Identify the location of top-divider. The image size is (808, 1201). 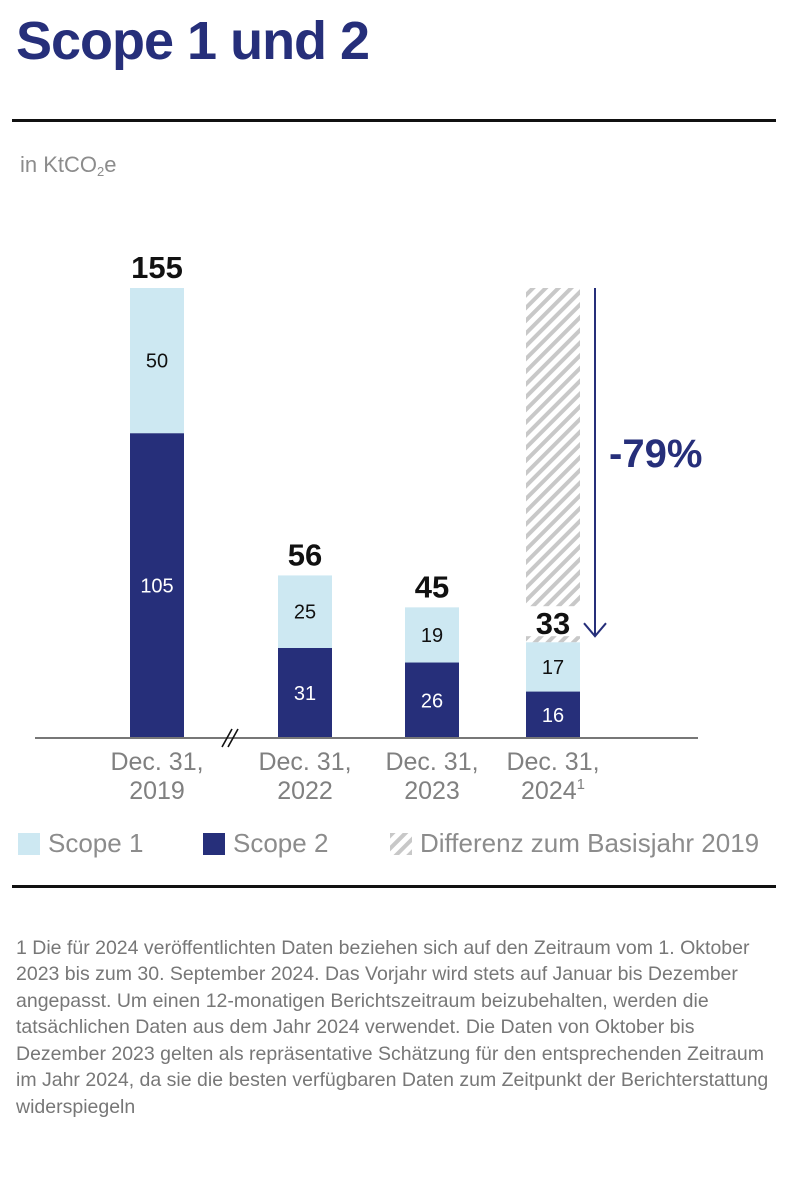
(394, 120).